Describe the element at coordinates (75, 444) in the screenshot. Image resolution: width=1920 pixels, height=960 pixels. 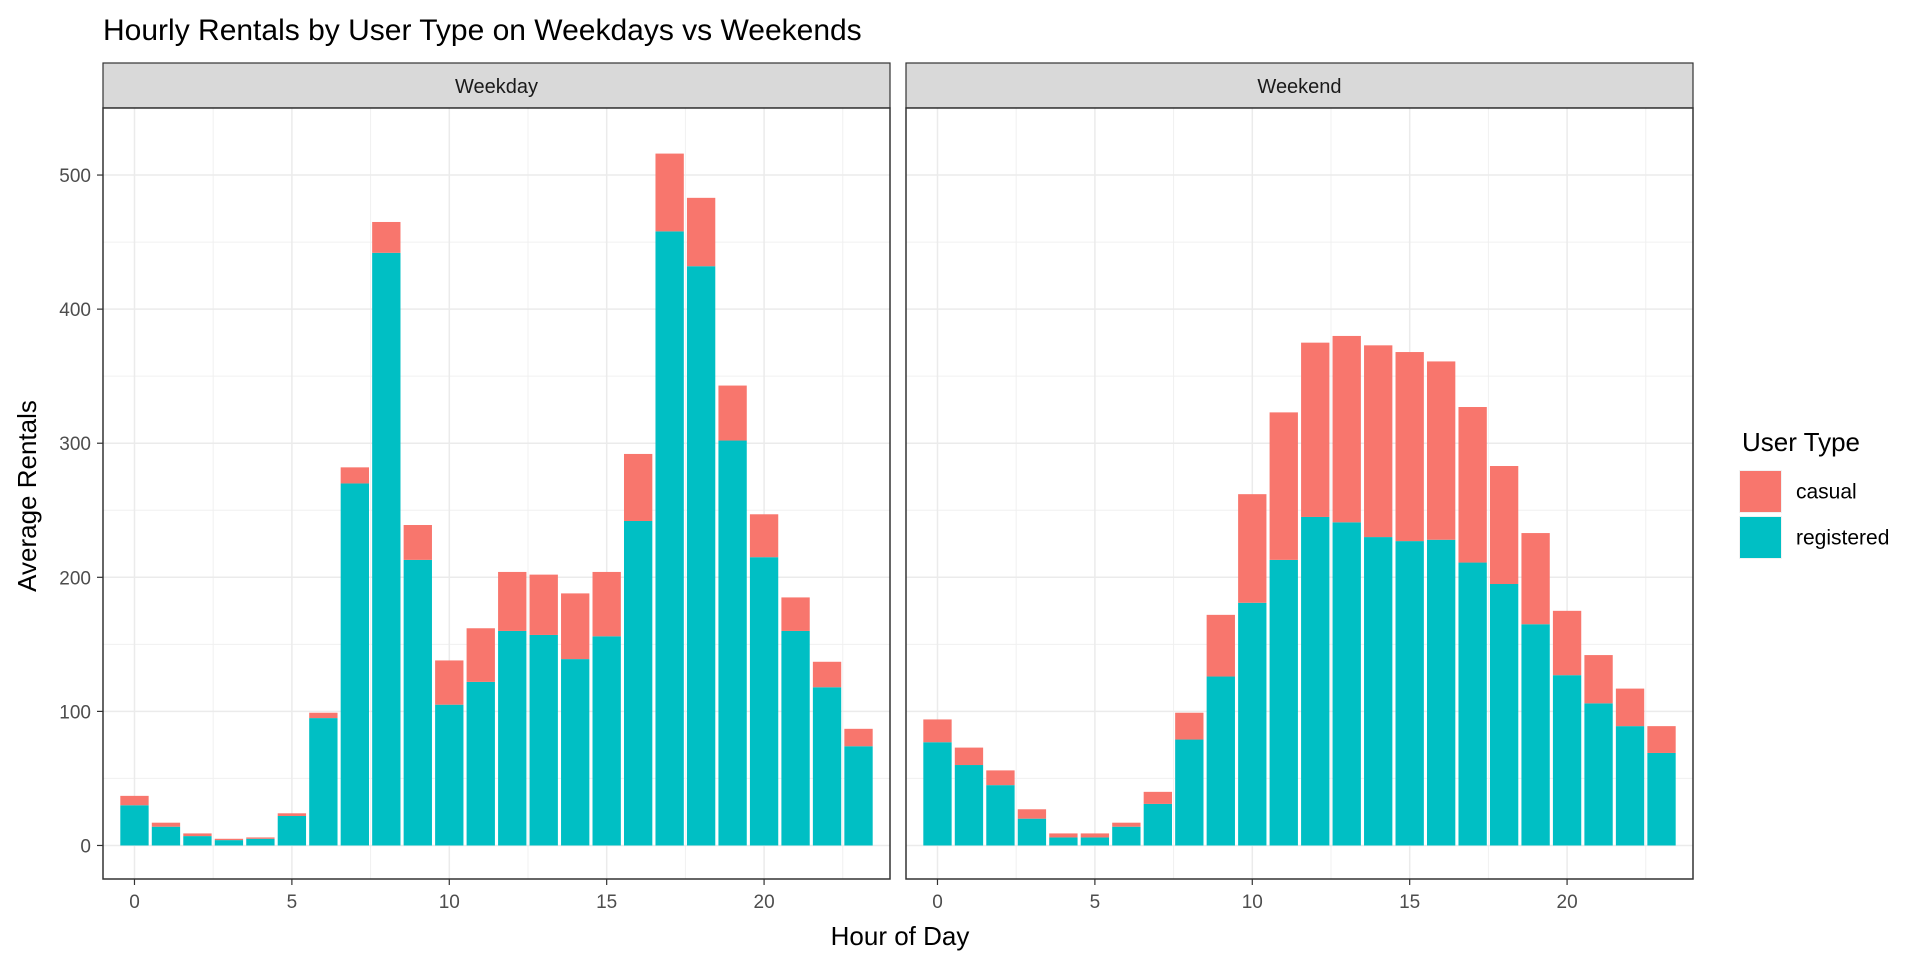
I see `y-tick-label: 300` at that location.